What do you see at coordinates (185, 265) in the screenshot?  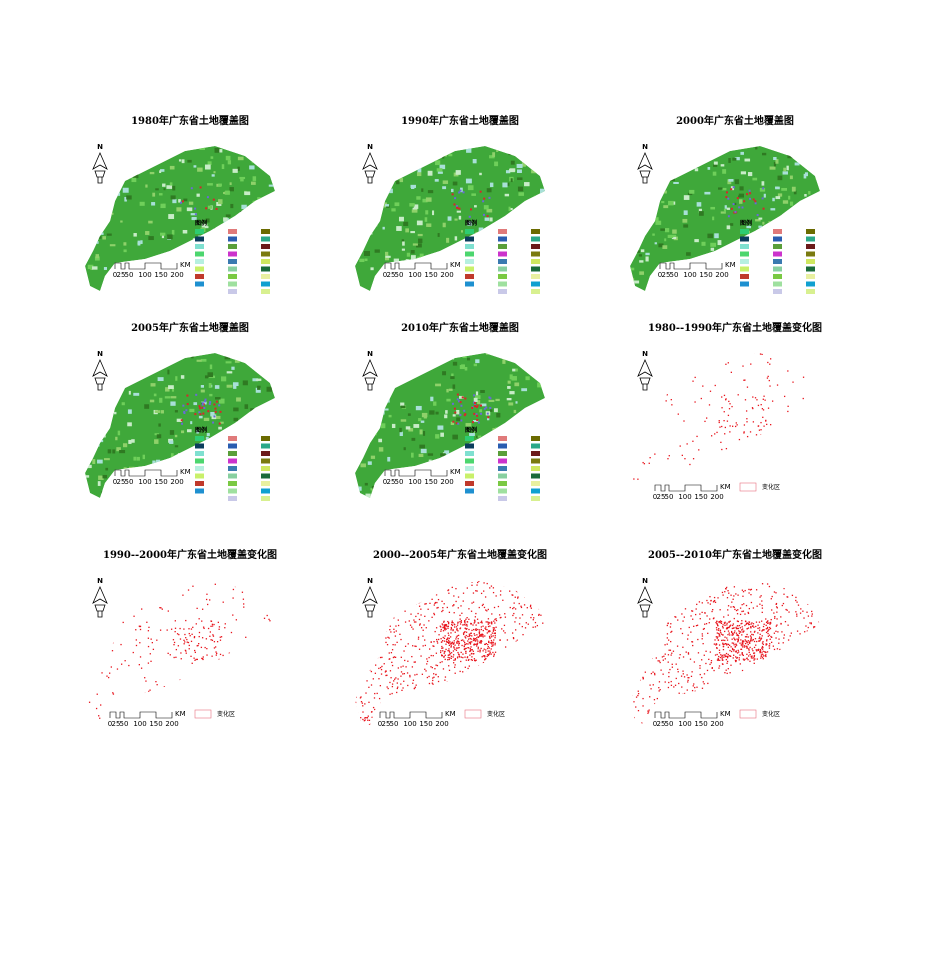 I see `scale-unit: KM` at bounding box center [185, 265].